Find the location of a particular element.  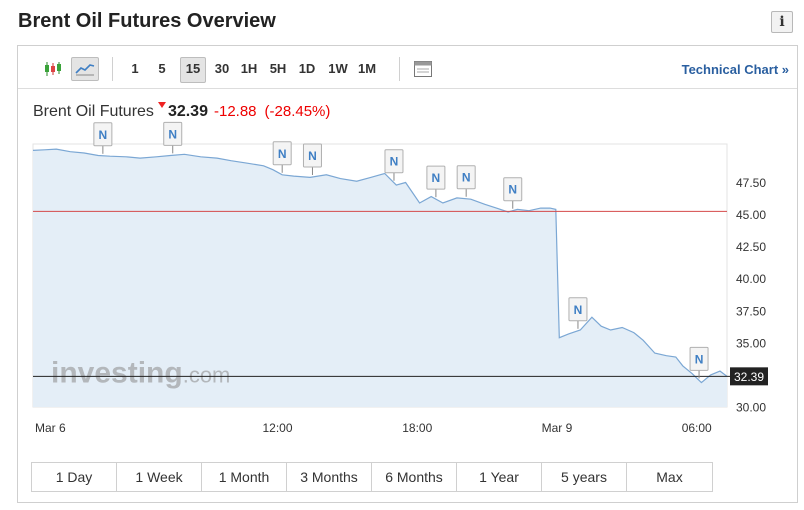

timeframe-1h: 1H is located at coordinates (249, 68).